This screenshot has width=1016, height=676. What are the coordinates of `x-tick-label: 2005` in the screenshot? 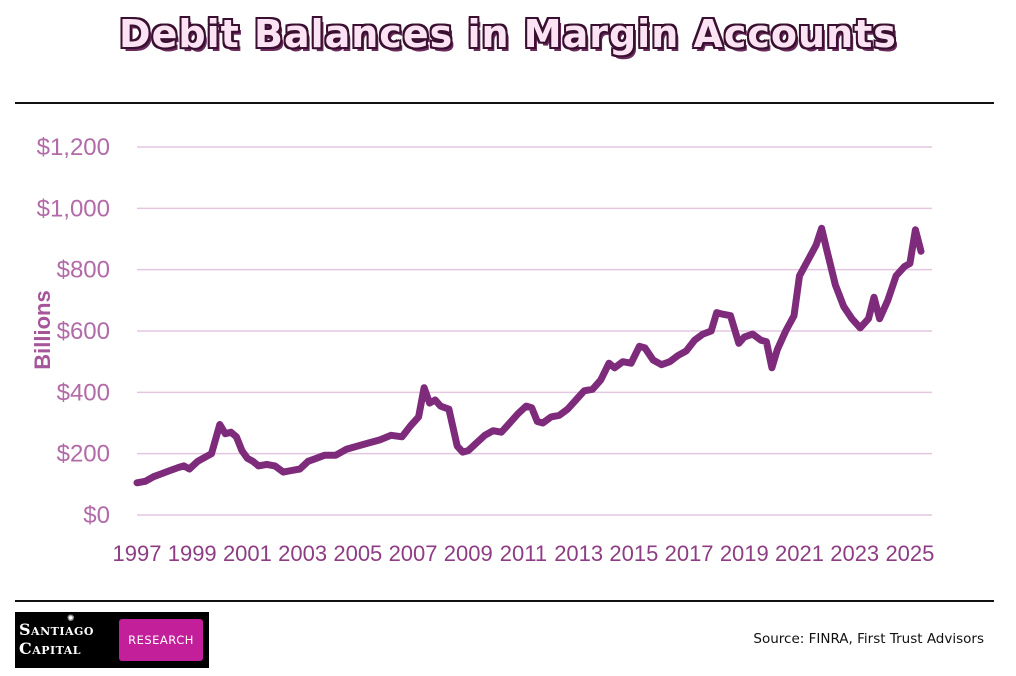 It's located at (357, 553).